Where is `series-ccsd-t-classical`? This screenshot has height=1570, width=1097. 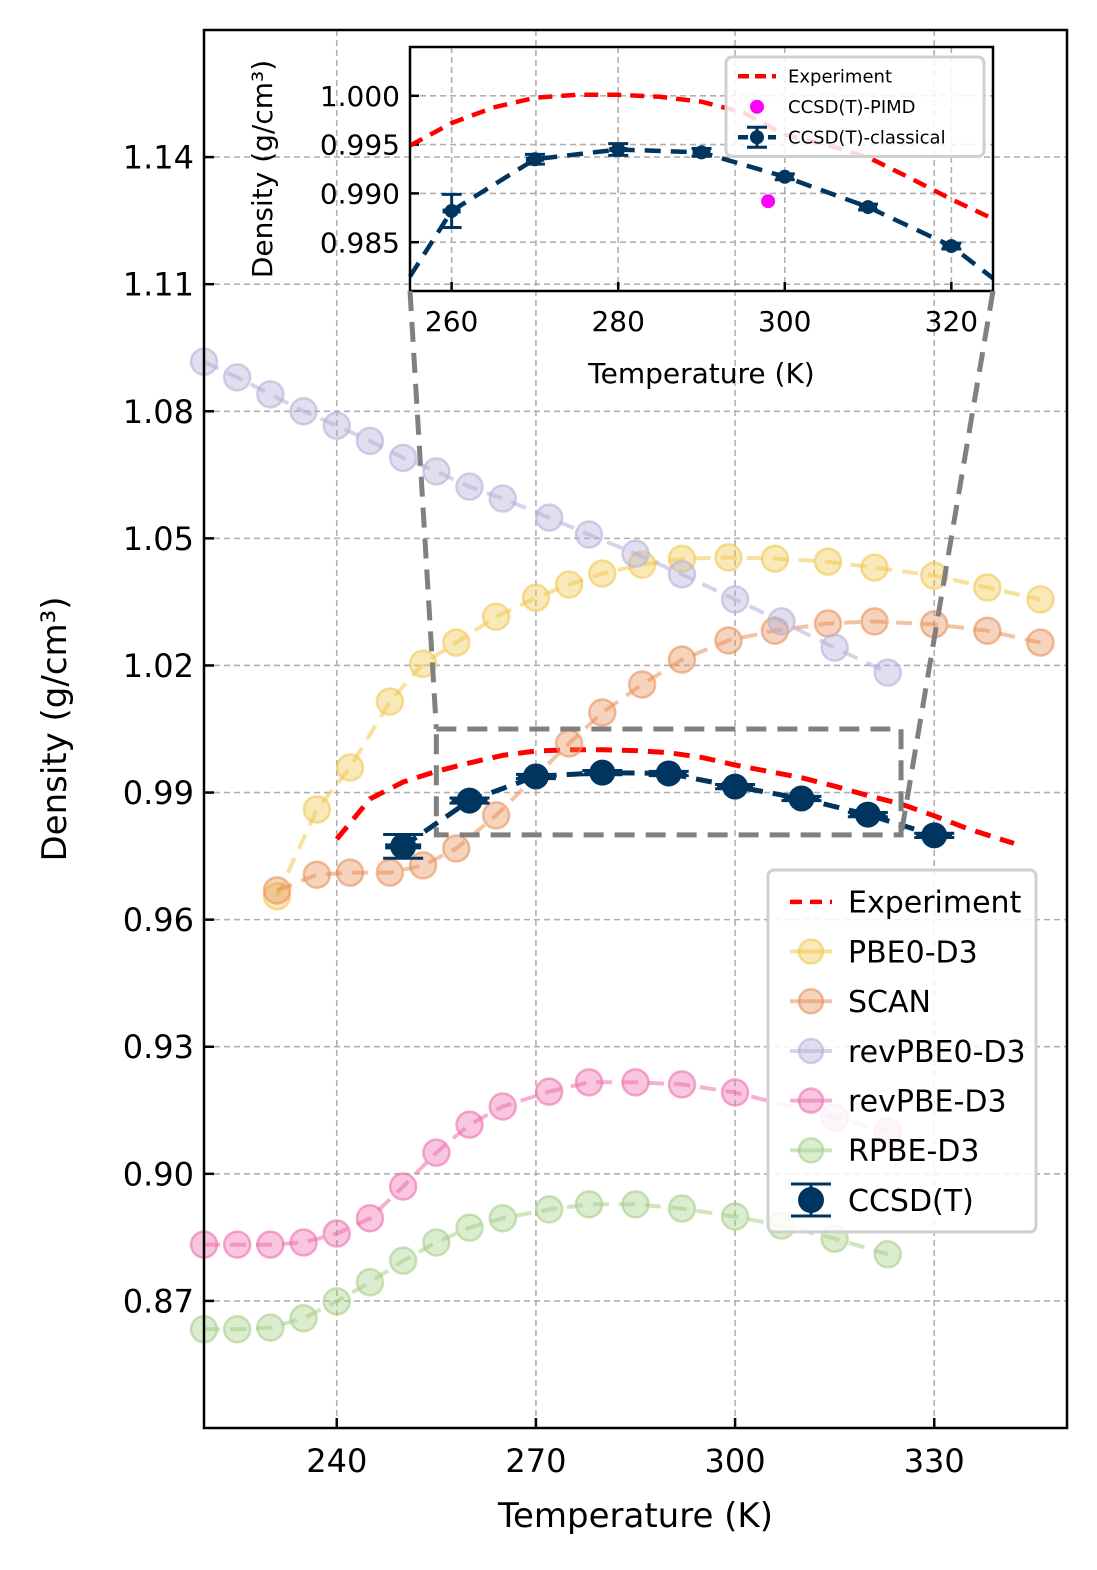
series-ccsd-t-classical is located at coordinates (701, 211).